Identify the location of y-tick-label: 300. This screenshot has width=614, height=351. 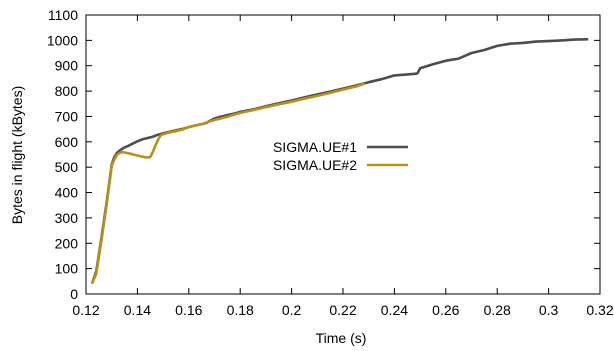
(67, 218).